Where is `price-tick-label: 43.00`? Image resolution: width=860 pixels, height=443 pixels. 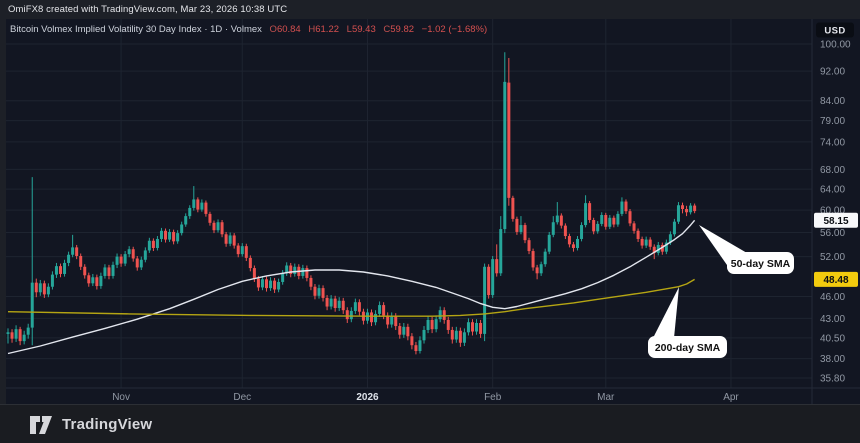
price-tick-label: 43.00 is located at coordinates (832, 319).